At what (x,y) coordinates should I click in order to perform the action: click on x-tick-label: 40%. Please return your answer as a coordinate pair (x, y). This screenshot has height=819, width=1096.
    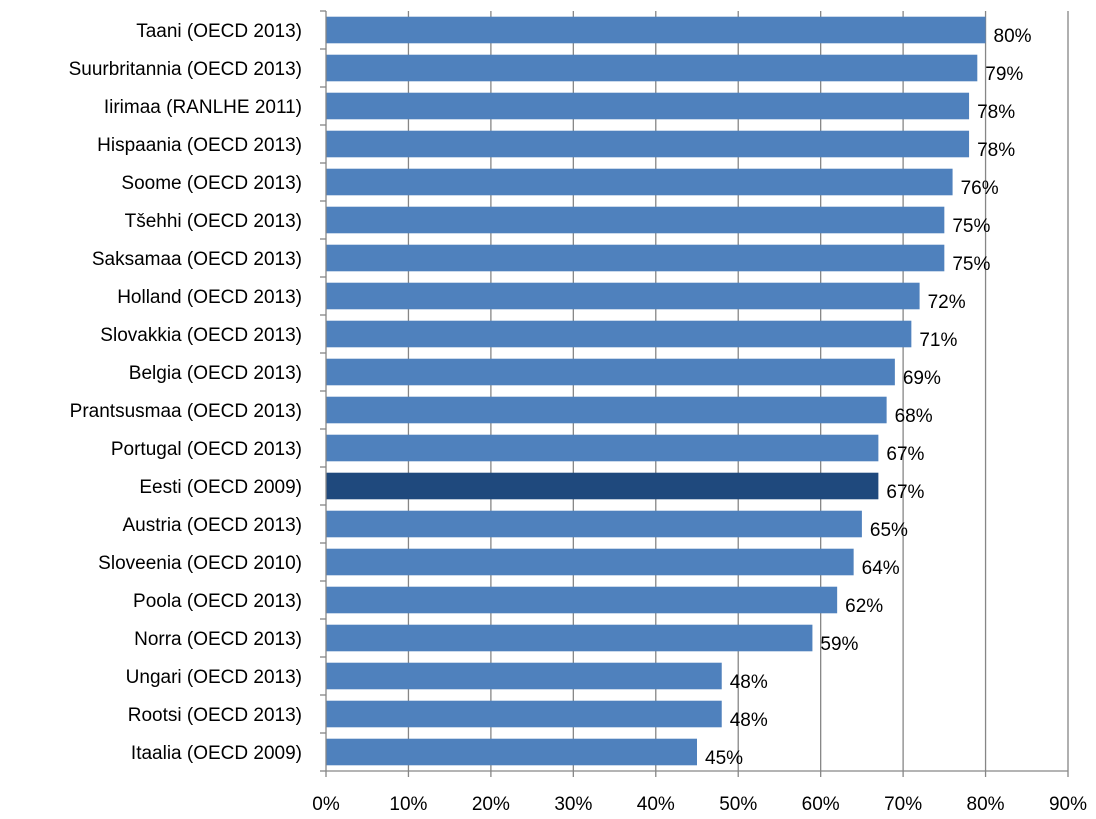
    Looking at the image, I should click on (656, 804).